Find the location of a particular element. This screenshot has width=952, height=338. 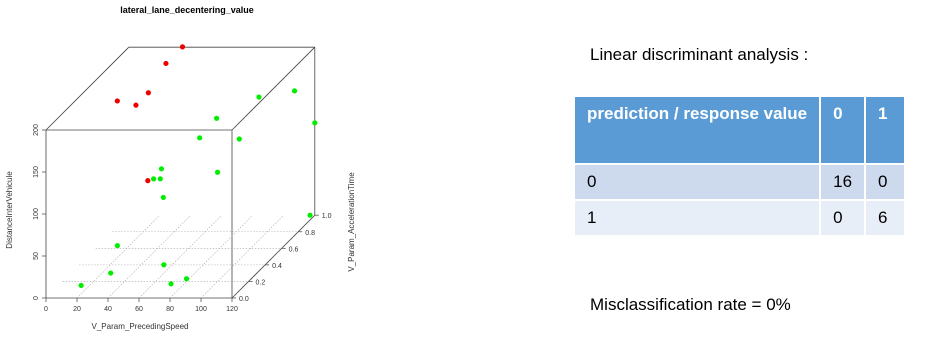

chart-title: lateral_lane_decentering_value is located at coordinates (187, 10).